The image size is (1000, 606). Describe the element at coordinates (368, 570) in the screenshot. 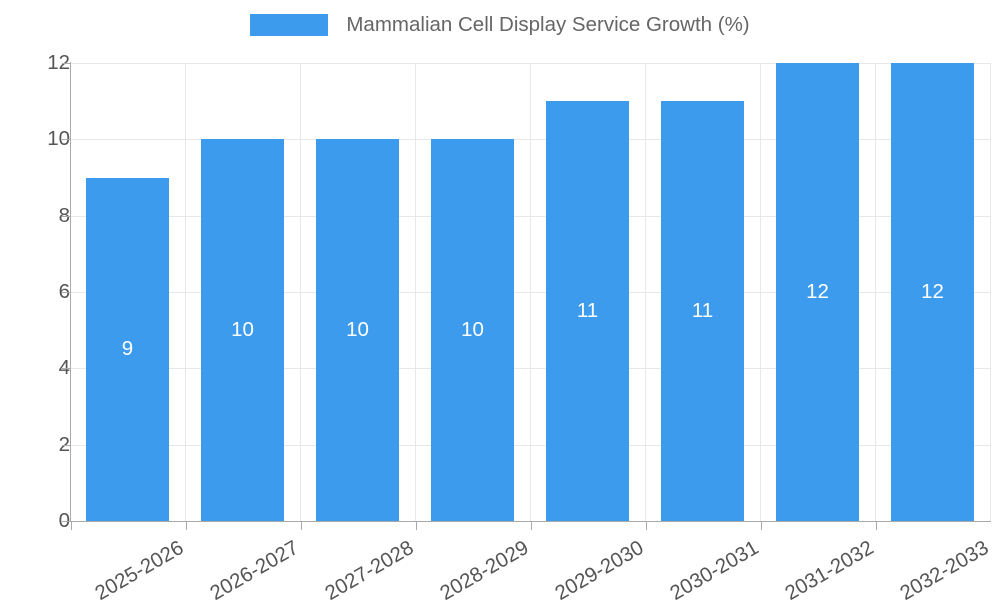

I see `x-axis-tick-label: 2027-2028` at that location.